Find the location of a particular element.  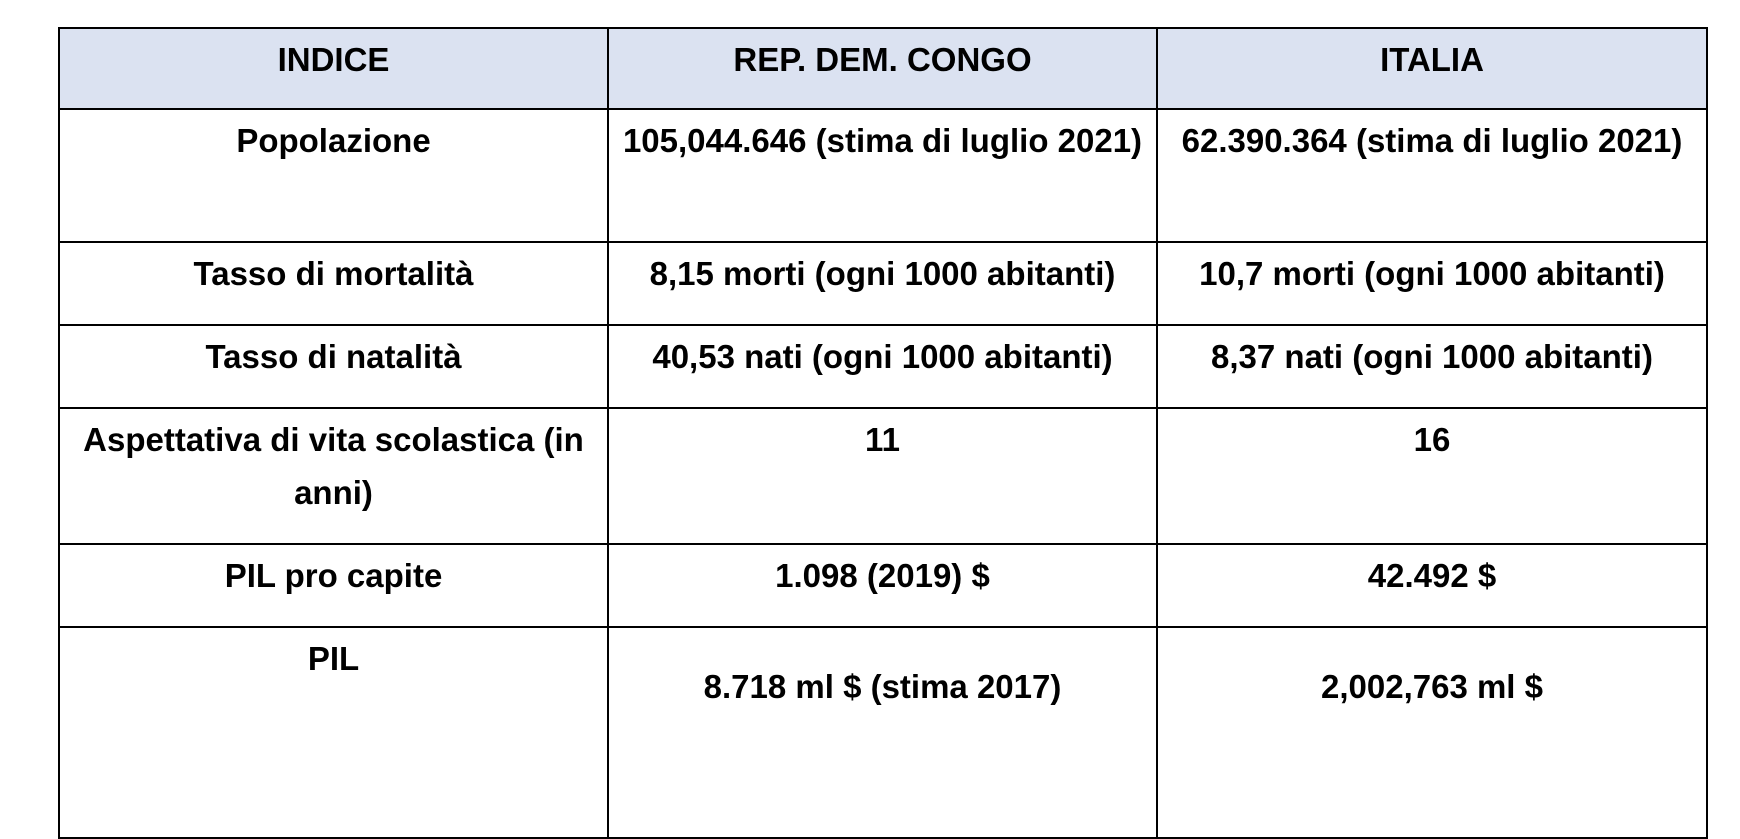

cell-italia: 62.390.364 (stima di luglio 2021) is located at coordinates (1432, 175).